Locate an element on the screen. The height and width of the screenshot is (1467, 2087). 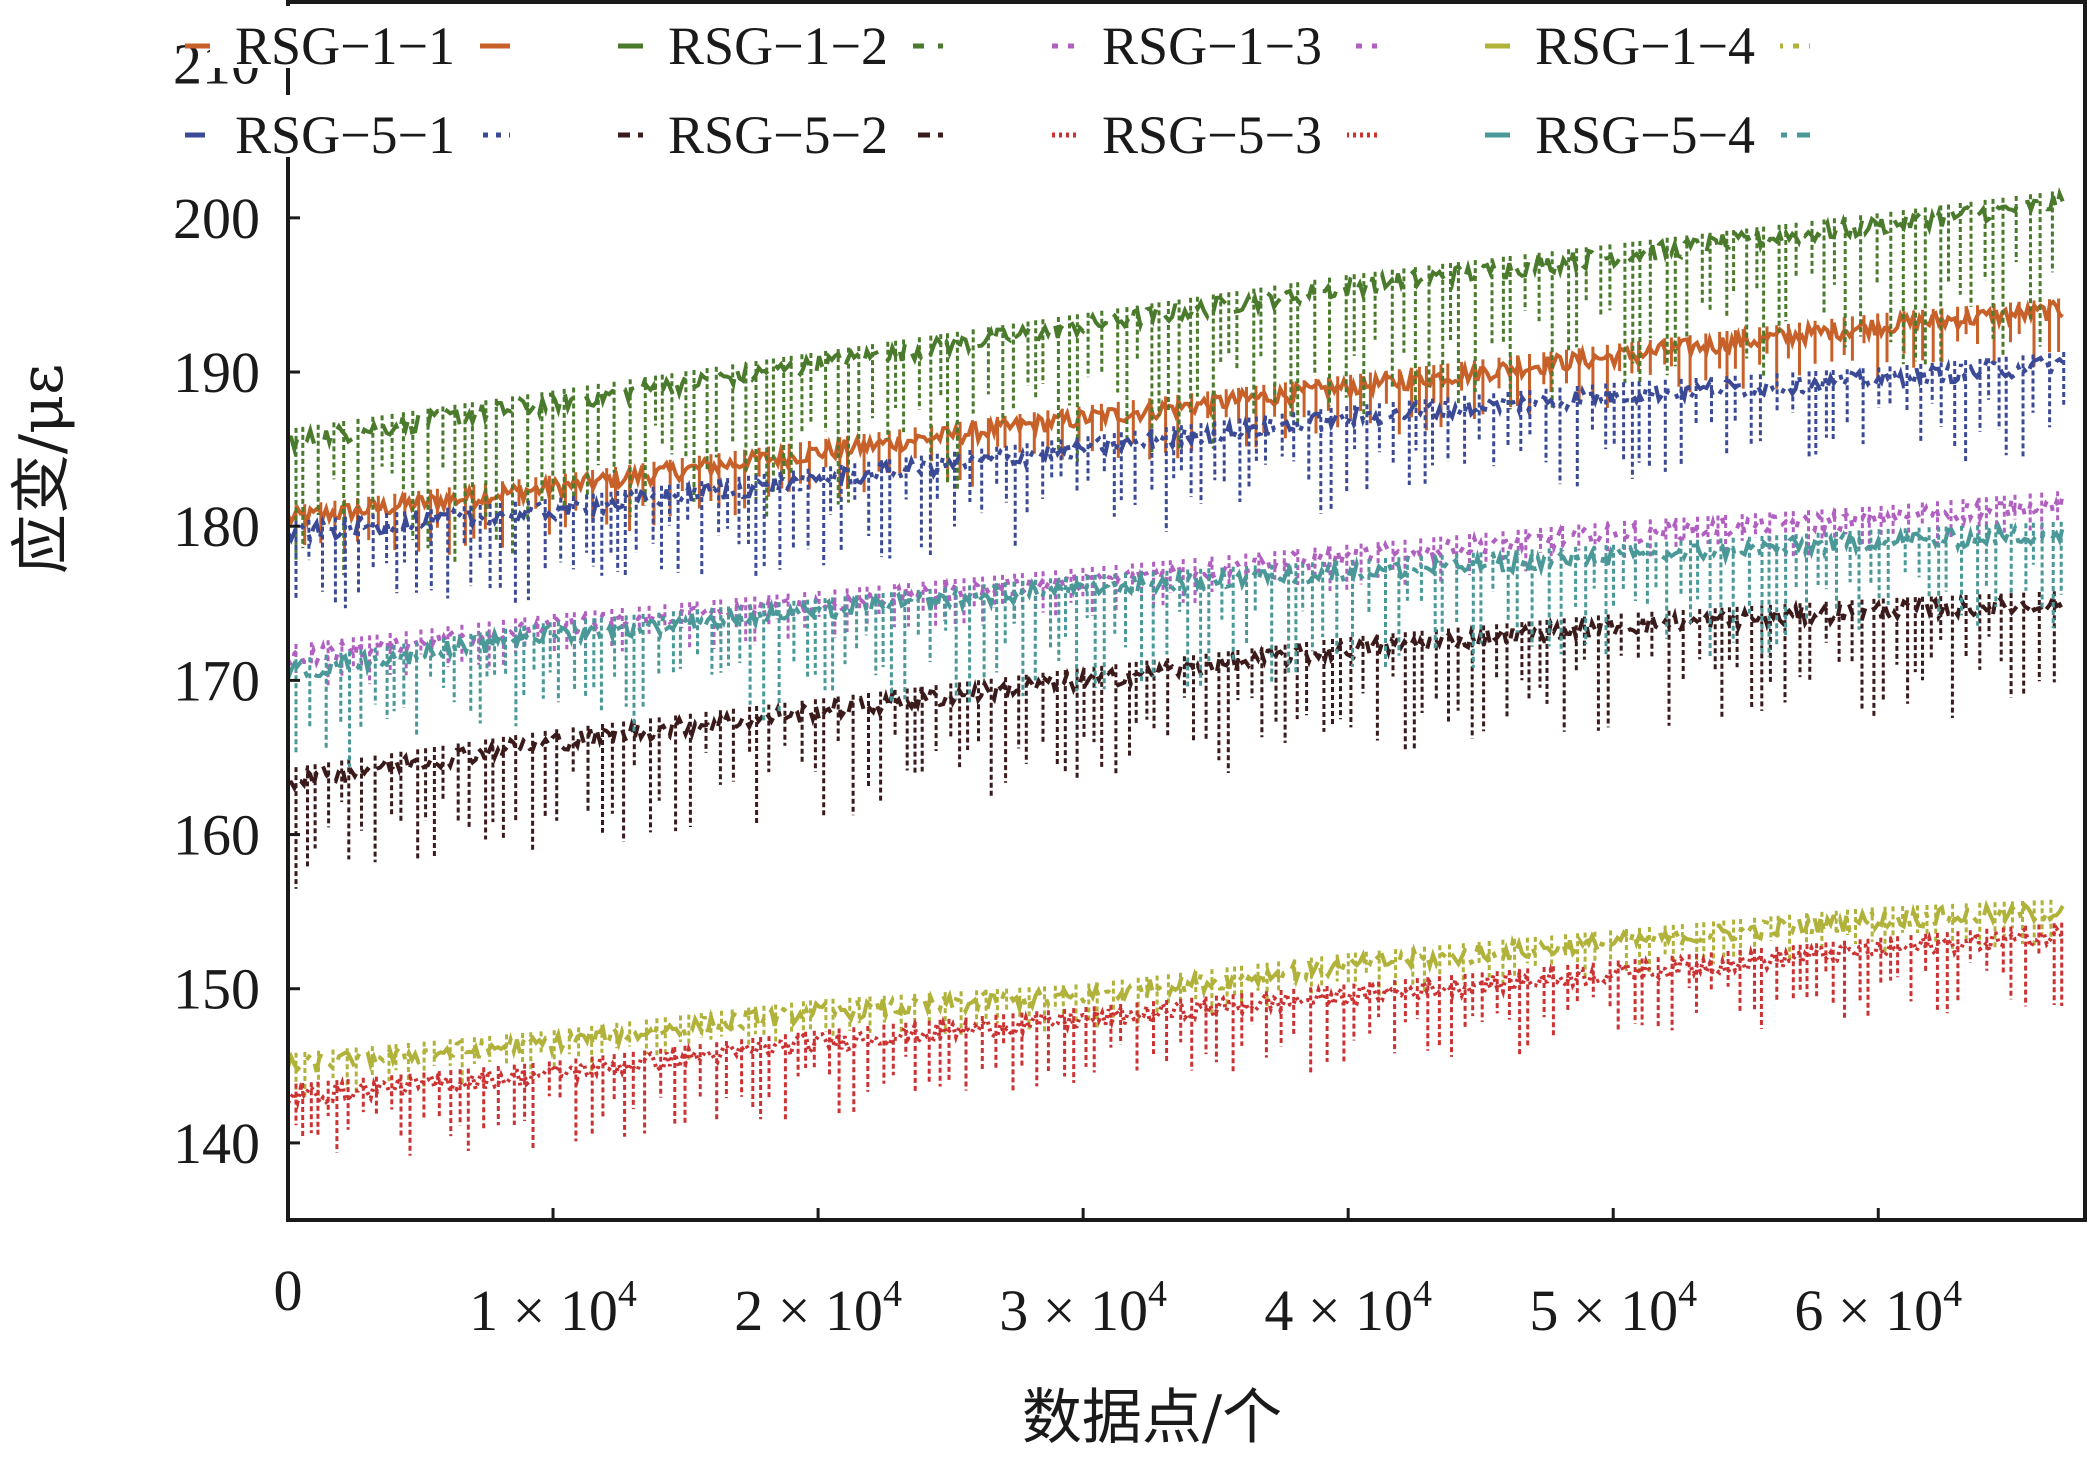
y-tick-label: 170 is located at coordinates (216, 680).